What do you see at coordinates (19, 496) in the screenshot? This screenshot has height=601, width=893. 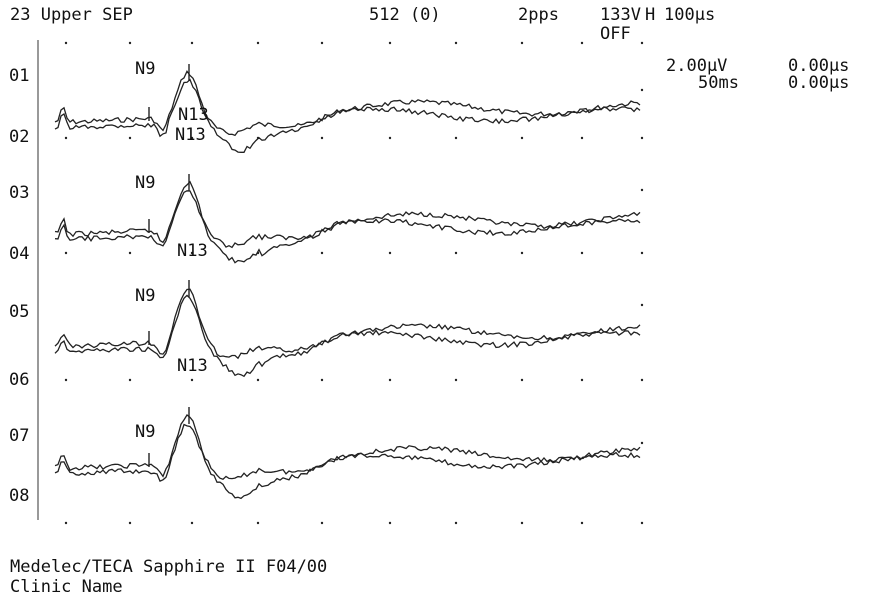 I see `channel-label-08: 08` at bounding box center [19, 496].